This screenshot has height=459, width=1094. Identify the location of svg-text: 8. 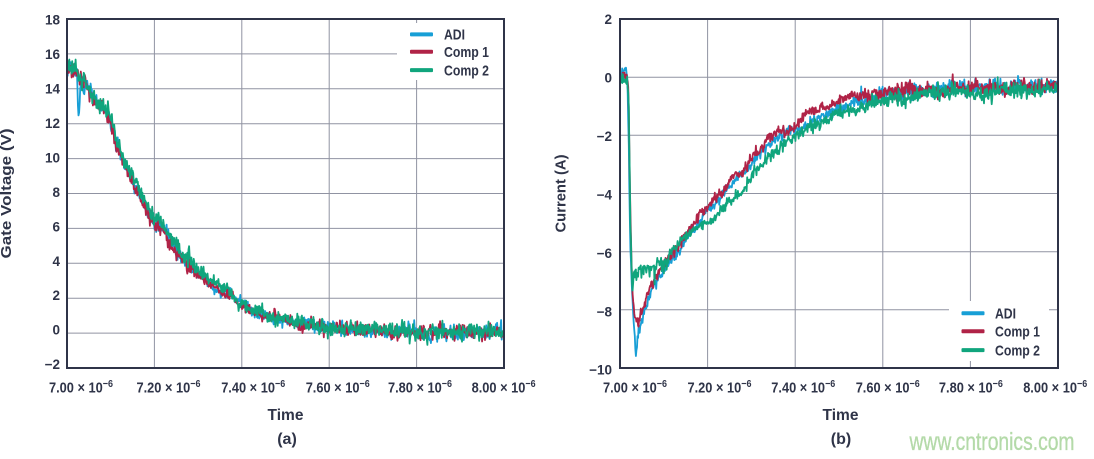
(56, 192).